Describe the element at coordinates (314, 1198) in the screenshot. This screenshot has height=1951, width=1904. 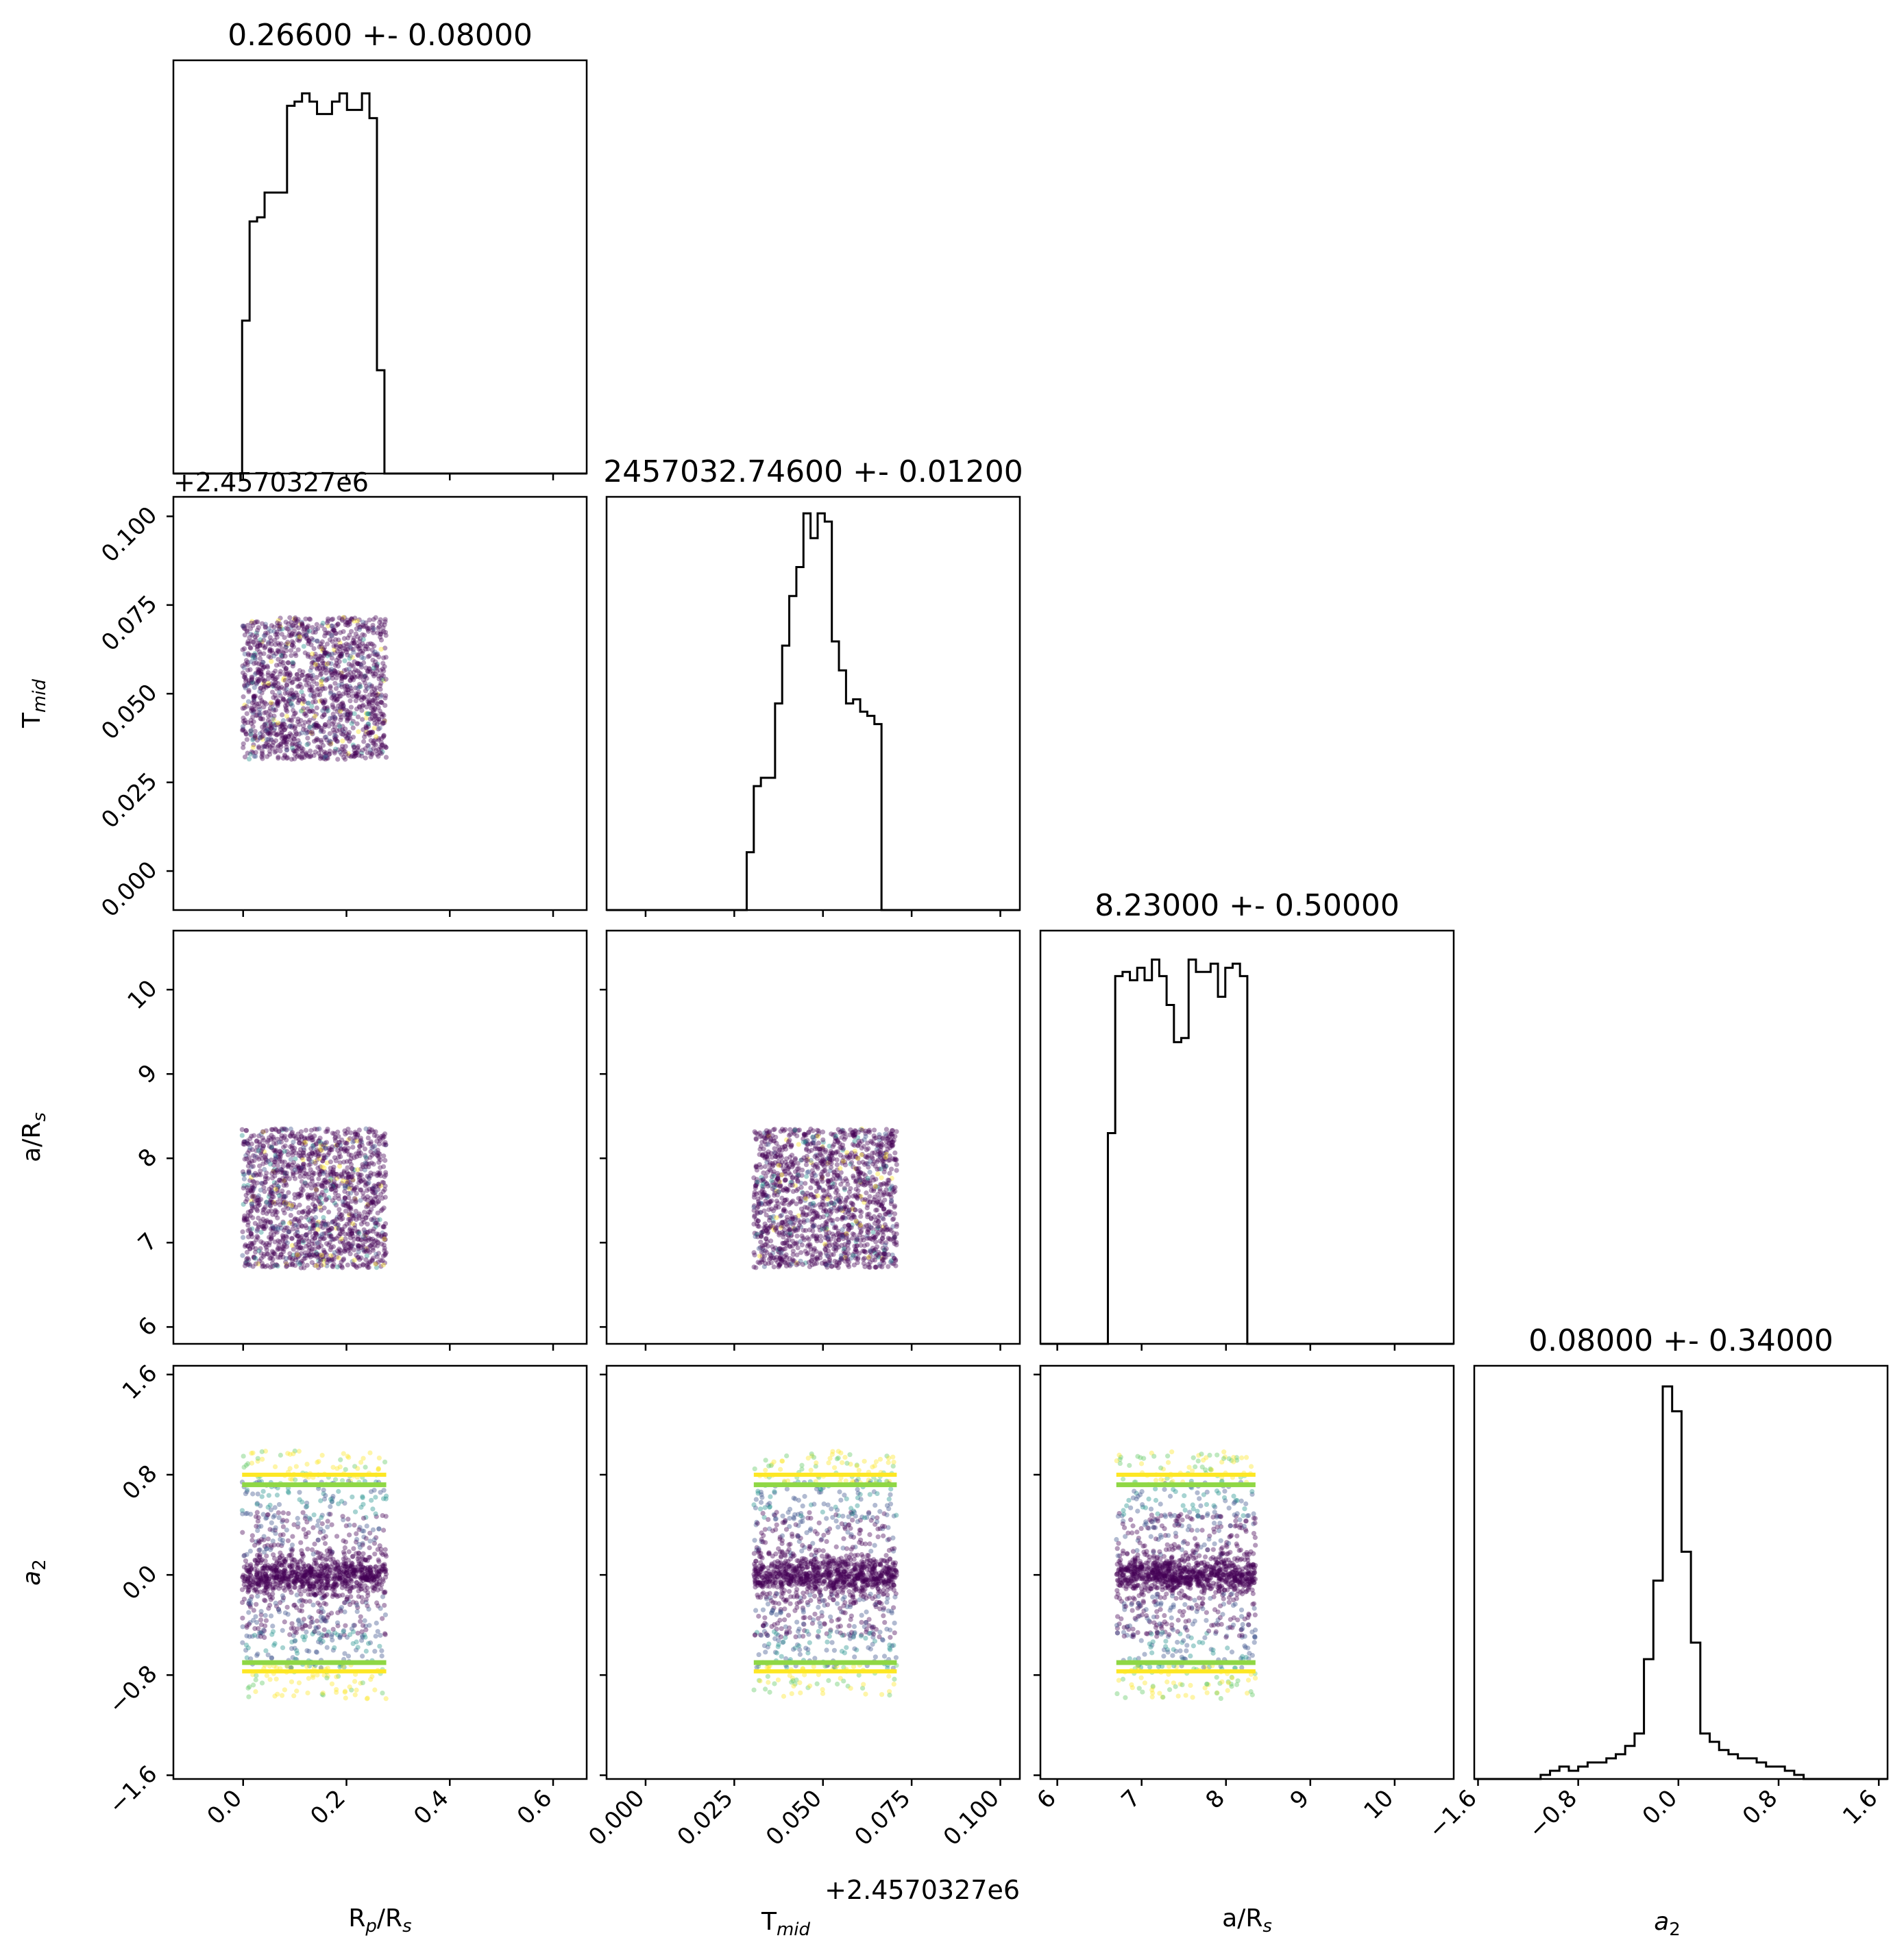
I see `scatter-ars-vs-rp` at that location.